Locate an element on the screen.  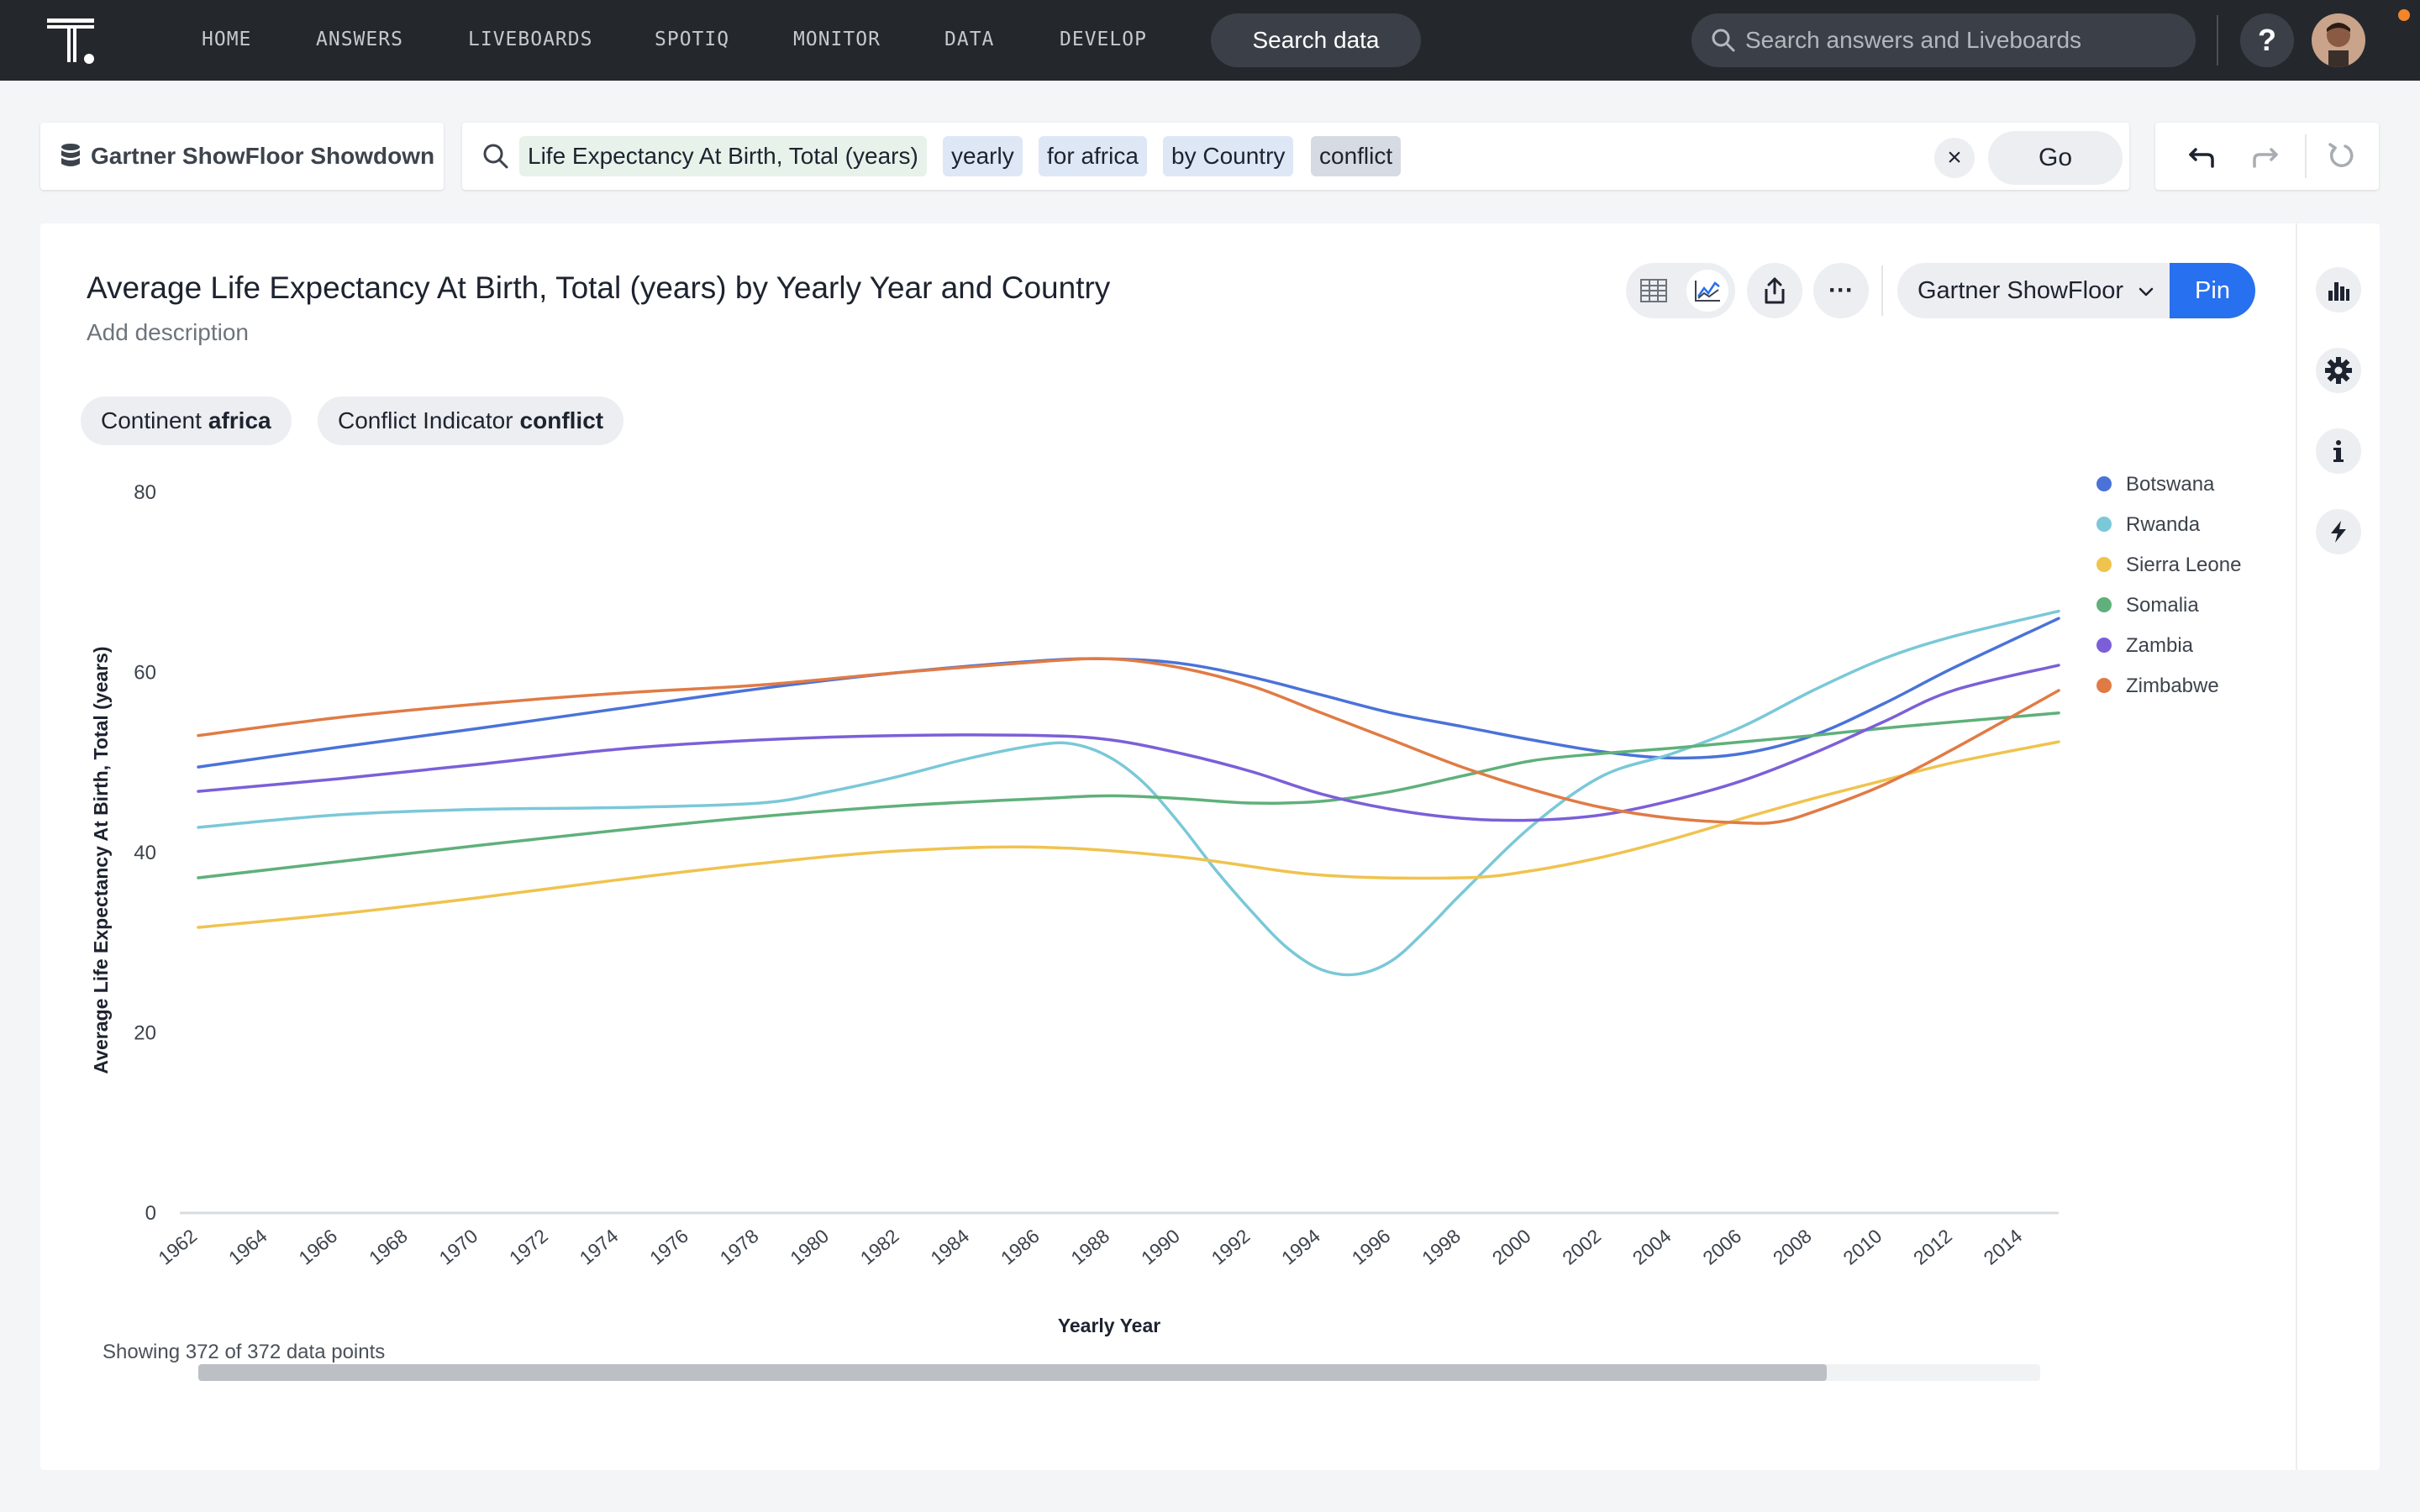
viz-type-toggle is located at coordinates (1680, 290).